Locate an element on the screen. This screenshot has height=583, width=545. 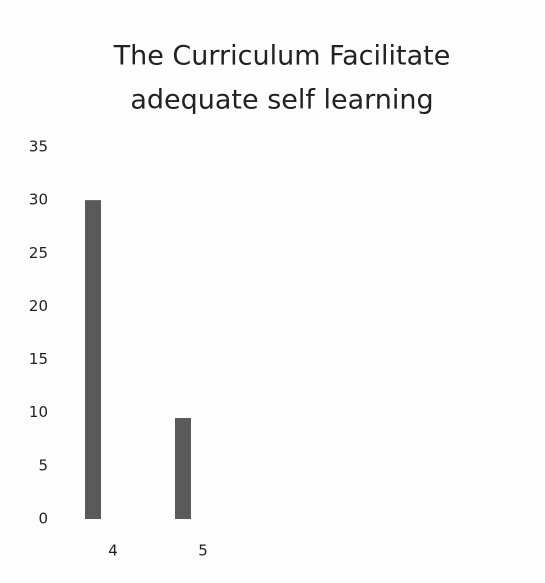
x-tick-label: 4 is located at coordinates (113, 551).